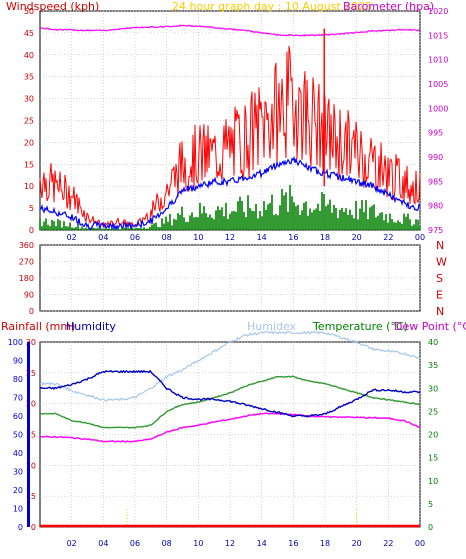 This screenshot has height=559, width=466. I want to click on barometer-tick-label: 1015, so click(438, 35).